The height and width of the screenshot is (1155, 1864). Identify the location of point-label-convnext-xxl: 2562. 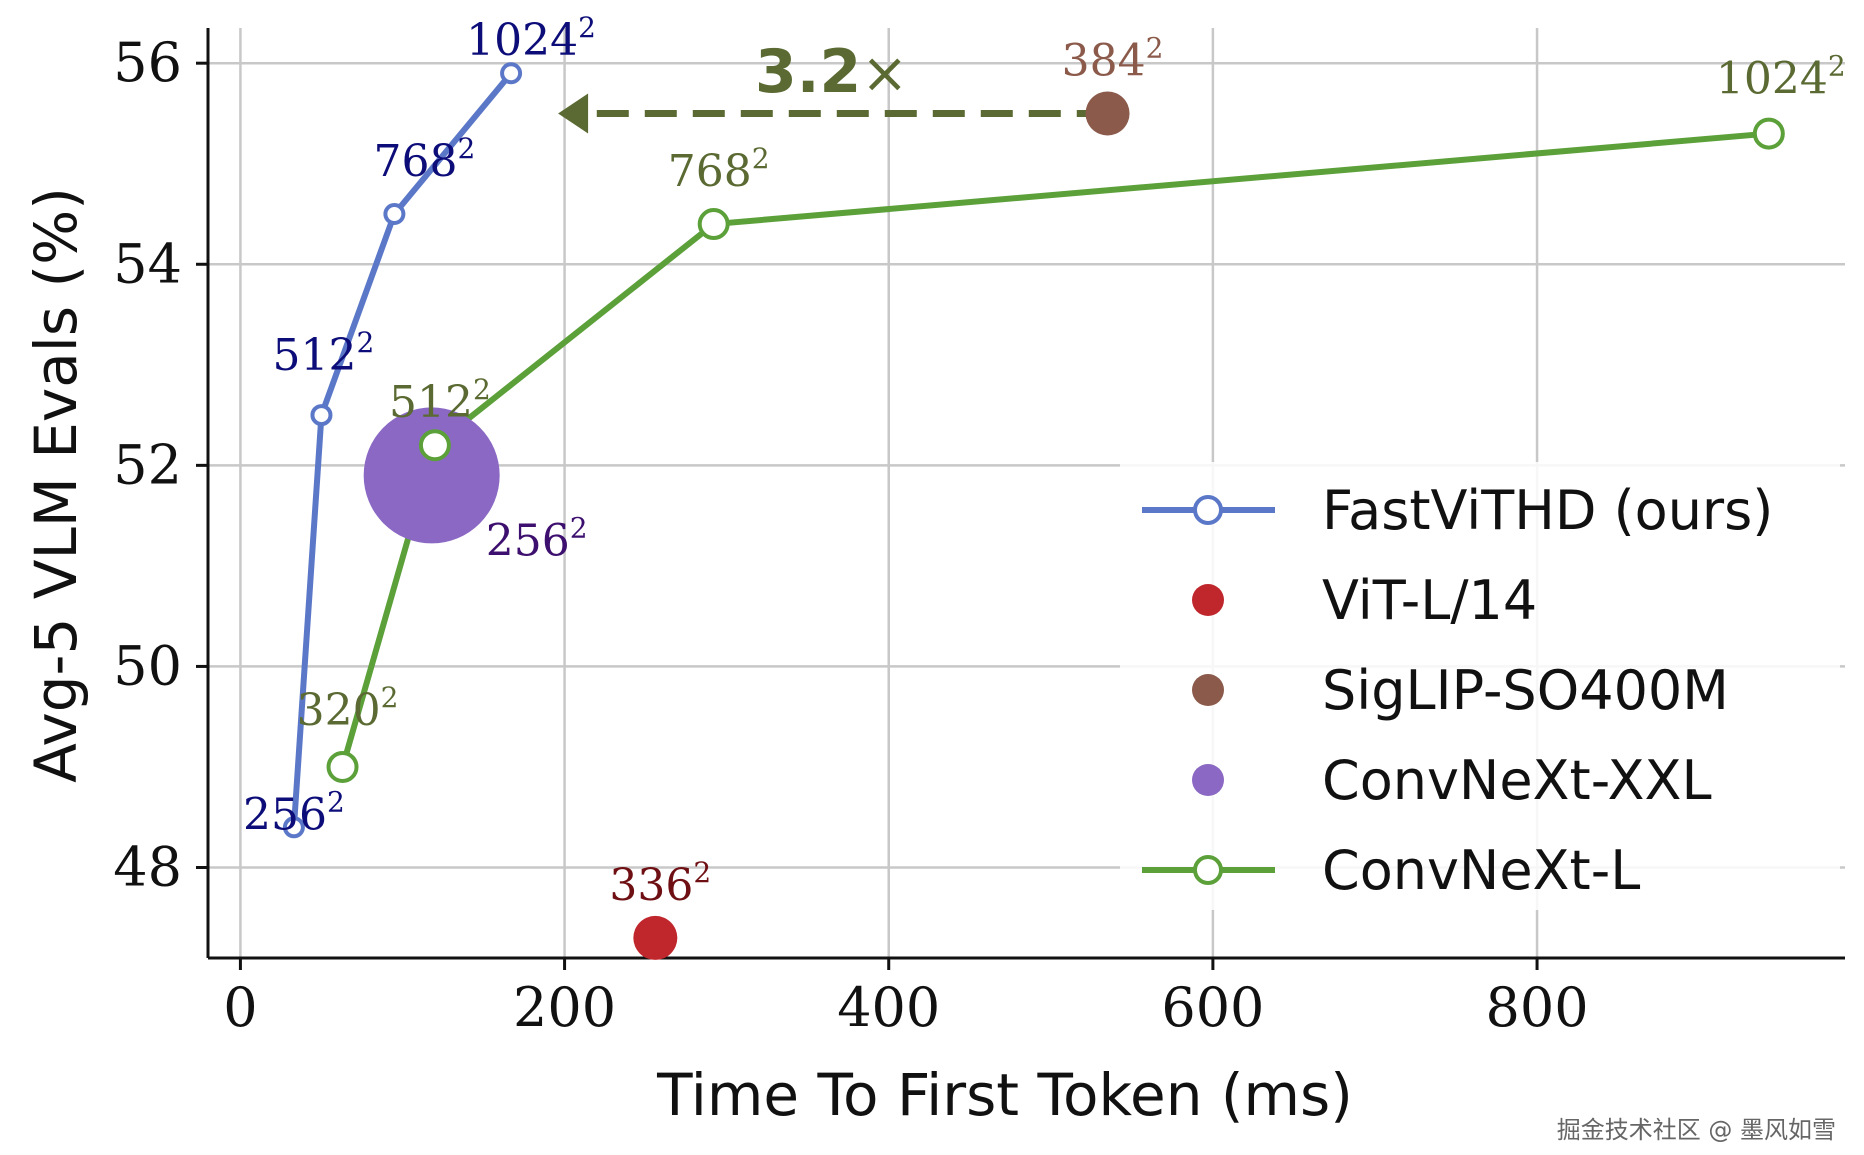
(537, 538).